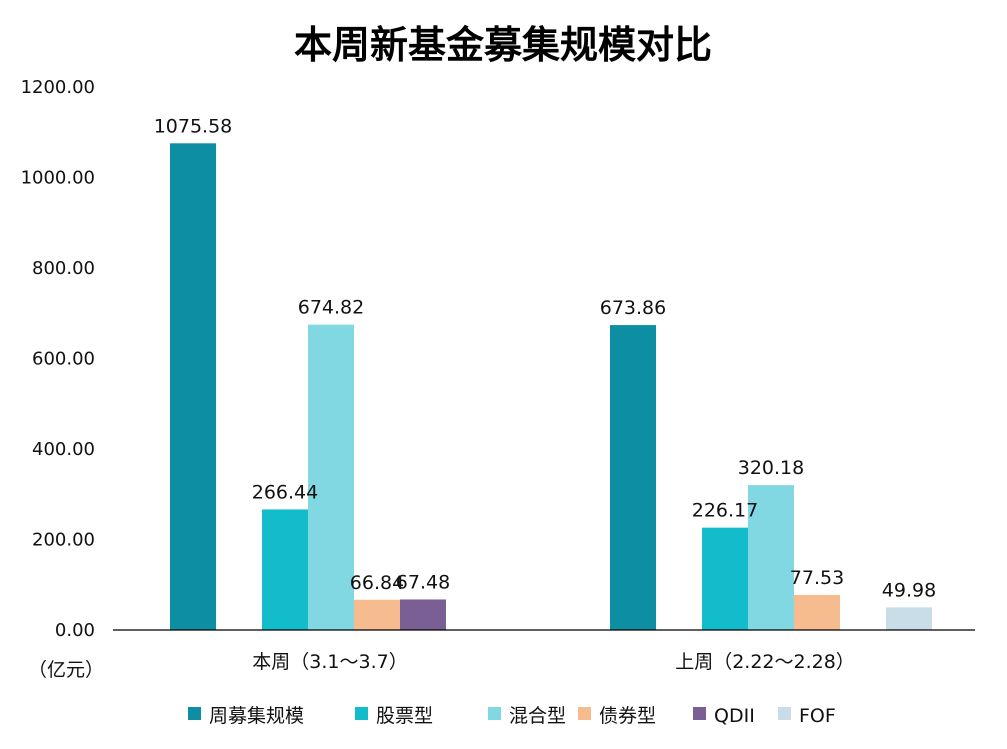  What do you see at coordinates (329, 662) in the screenshot?
I see `category-label: 本周（3.1～3.7）` at bounding box center [329, 662].